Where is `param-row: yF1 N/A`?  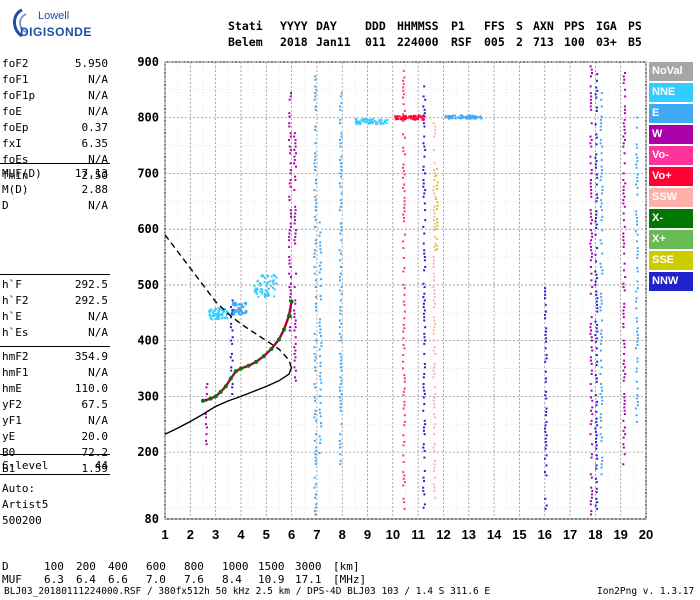 param-row: yF1 N/A is located at coordinates (55, 421).